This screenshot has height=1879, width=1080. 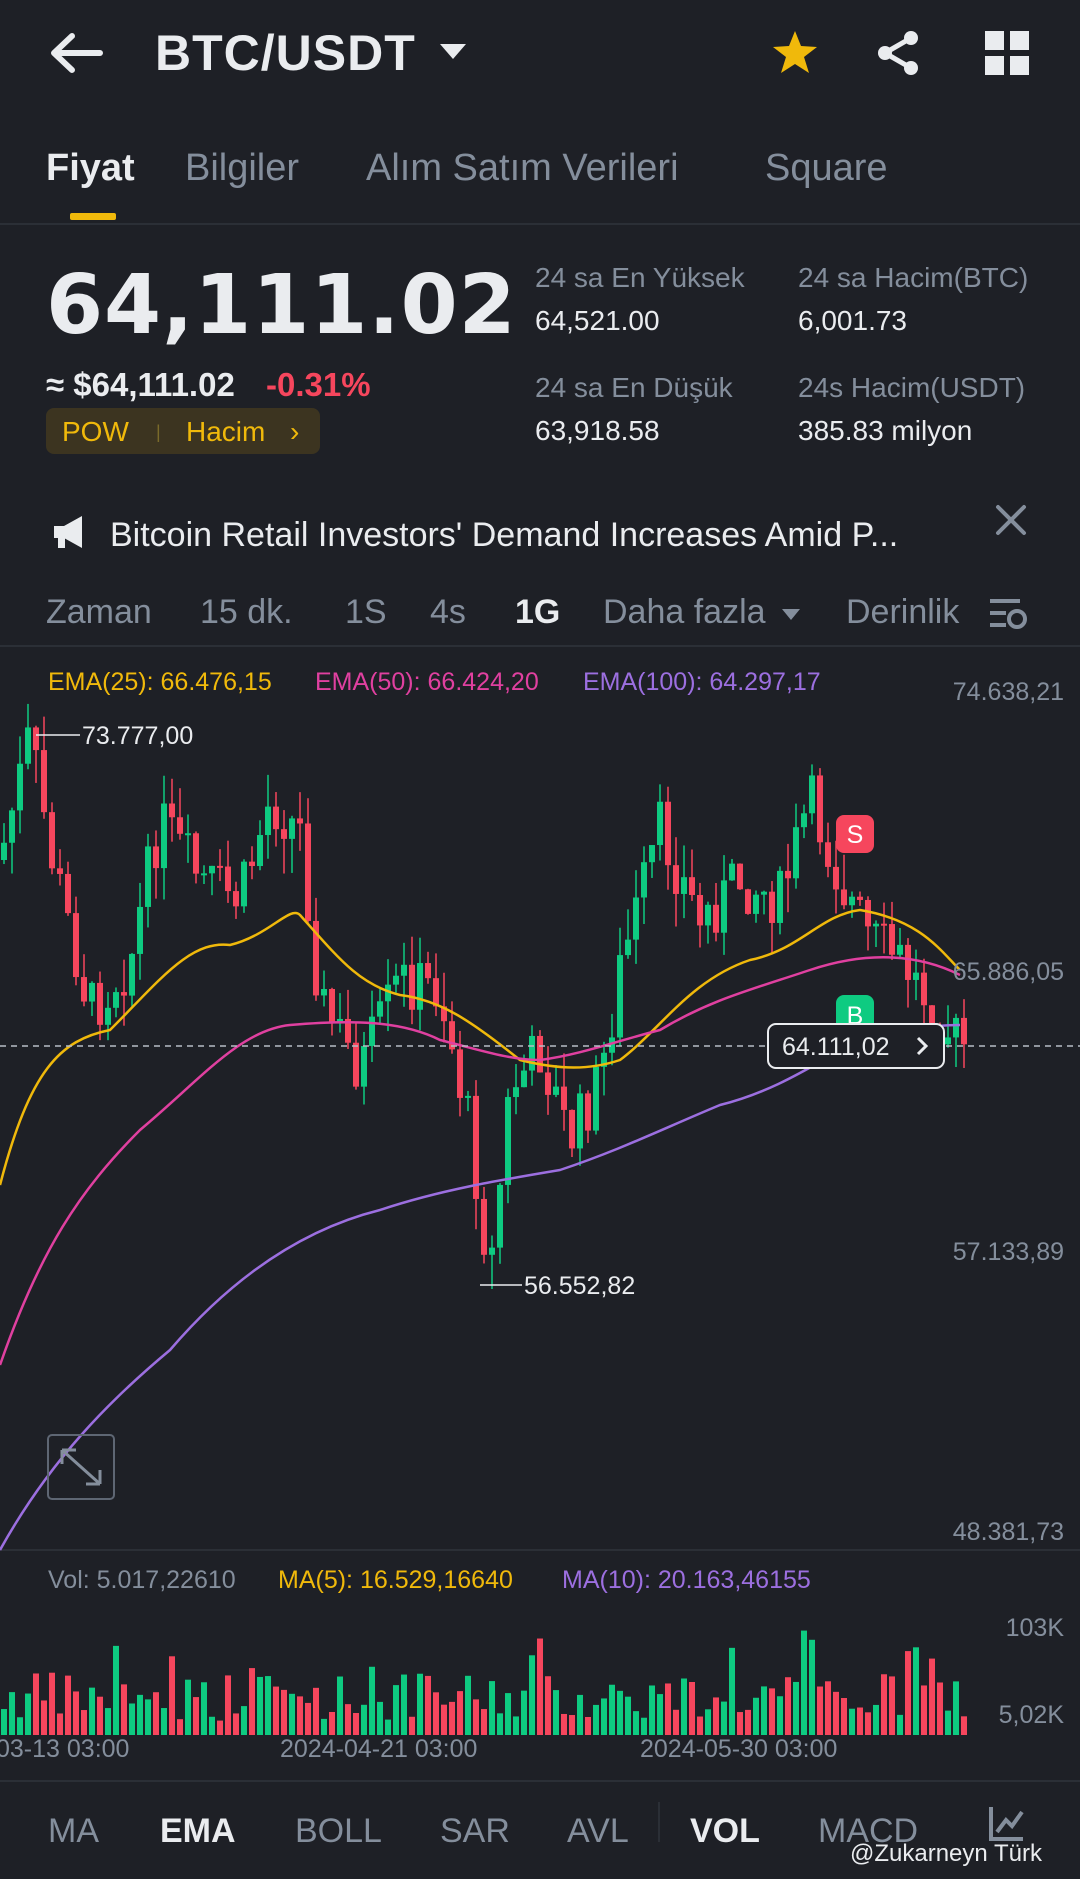 I want to click on close-icon, so click(x=1011, y=520).